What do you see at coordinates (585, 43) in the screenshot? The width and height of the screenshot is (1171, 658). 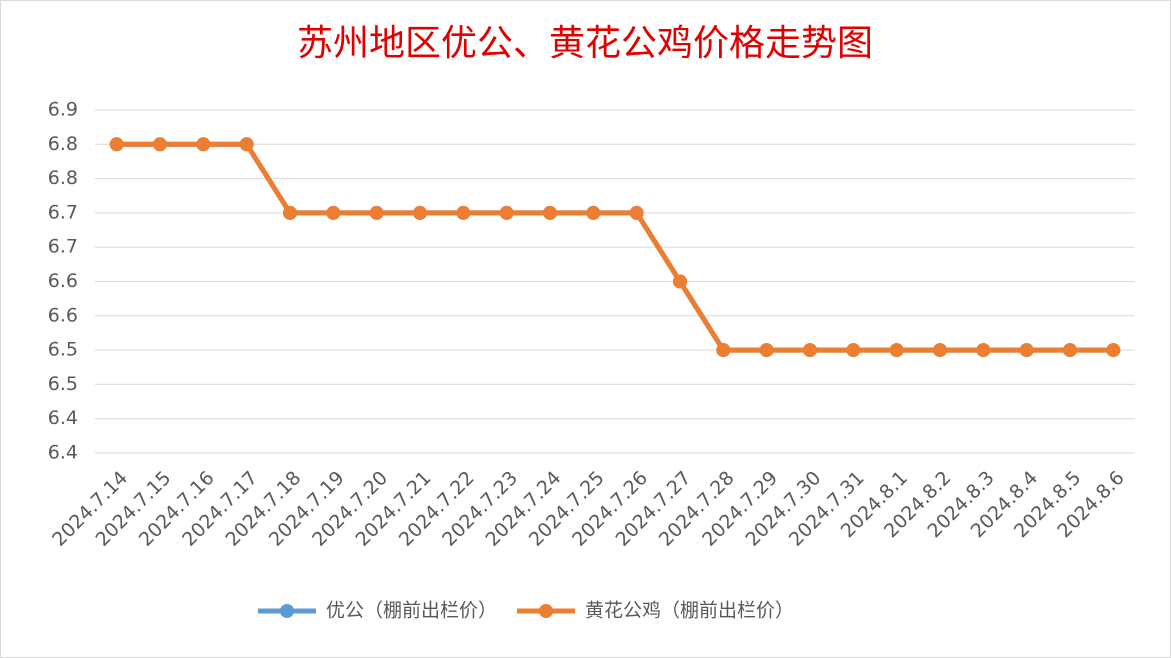 I see `chart-title: 苏州地区优公、黄花公鸡价格走势图` at bounding box center [585, 43].